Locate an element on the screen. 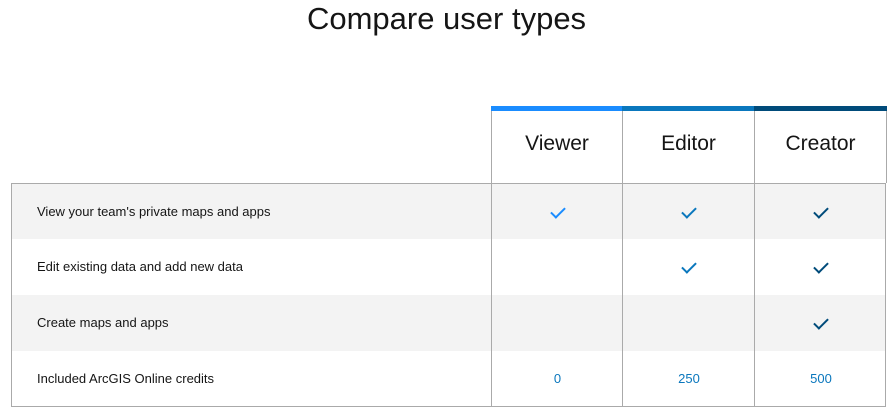  row-label: Included ArcGIS Online credits is located at coordinates (126, 378).